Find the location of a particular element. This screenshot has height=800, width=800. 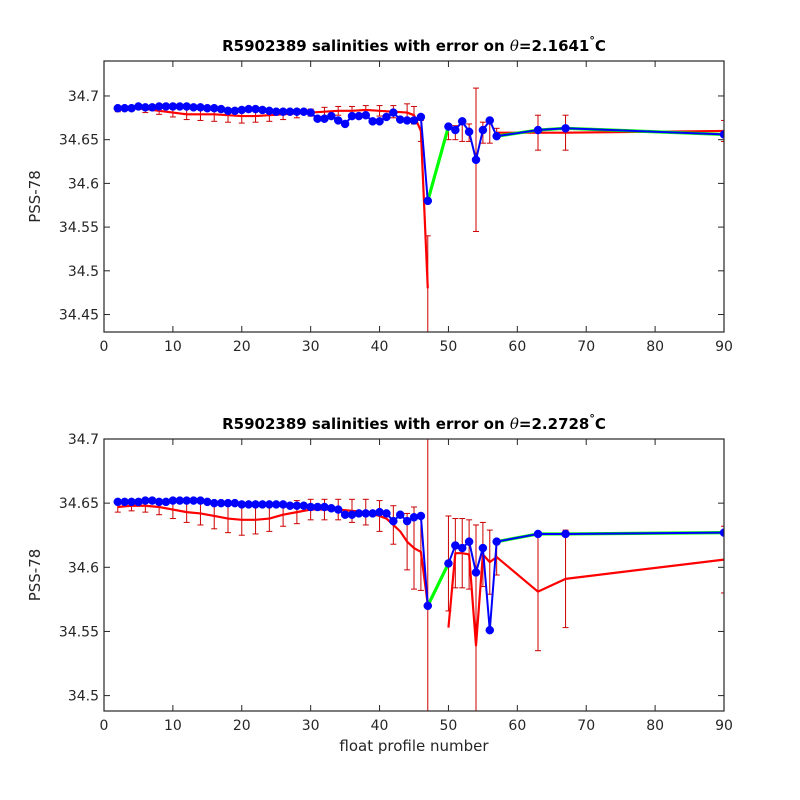

interpolated-salinity-line is located at coordinates (438, 584).